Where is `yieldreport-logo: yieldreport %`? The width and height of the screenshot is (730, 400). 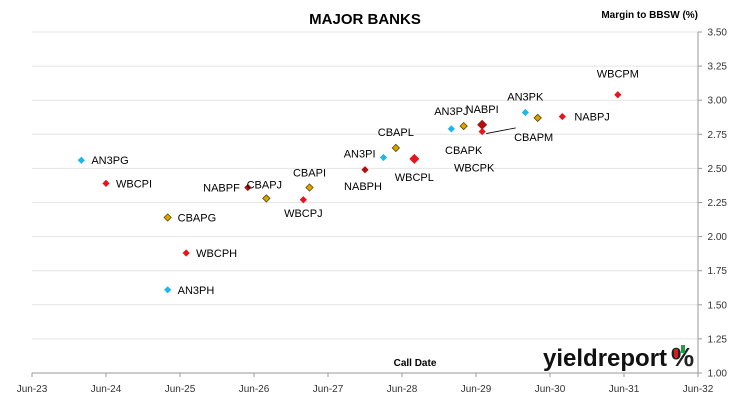
yieldreport-logo: yieldreport % is located at coordinates (618, 357).